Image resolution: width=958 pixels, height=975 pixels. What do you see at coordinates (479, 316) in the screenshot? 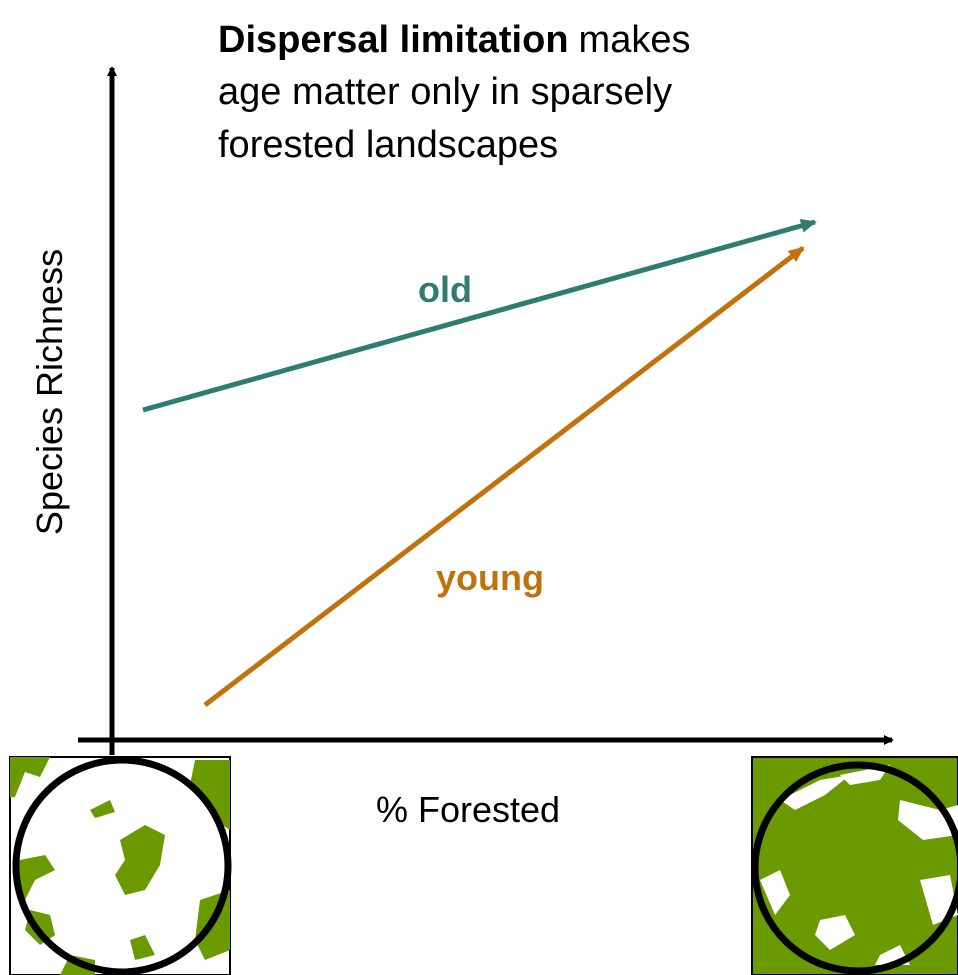
I see `old-arrow` at bounding box center [479, 316].